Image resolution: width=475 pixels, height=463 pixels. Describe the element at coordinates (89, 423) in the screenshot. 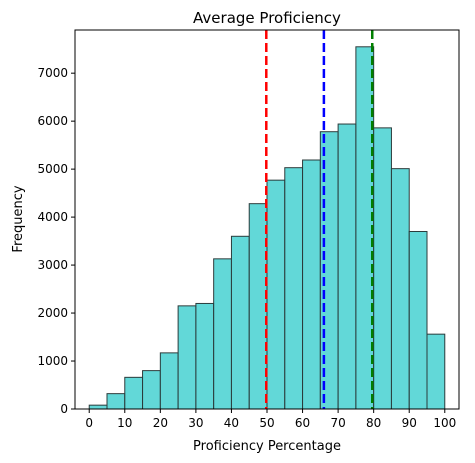

I see `x-tick-label-0: 0` at that location.